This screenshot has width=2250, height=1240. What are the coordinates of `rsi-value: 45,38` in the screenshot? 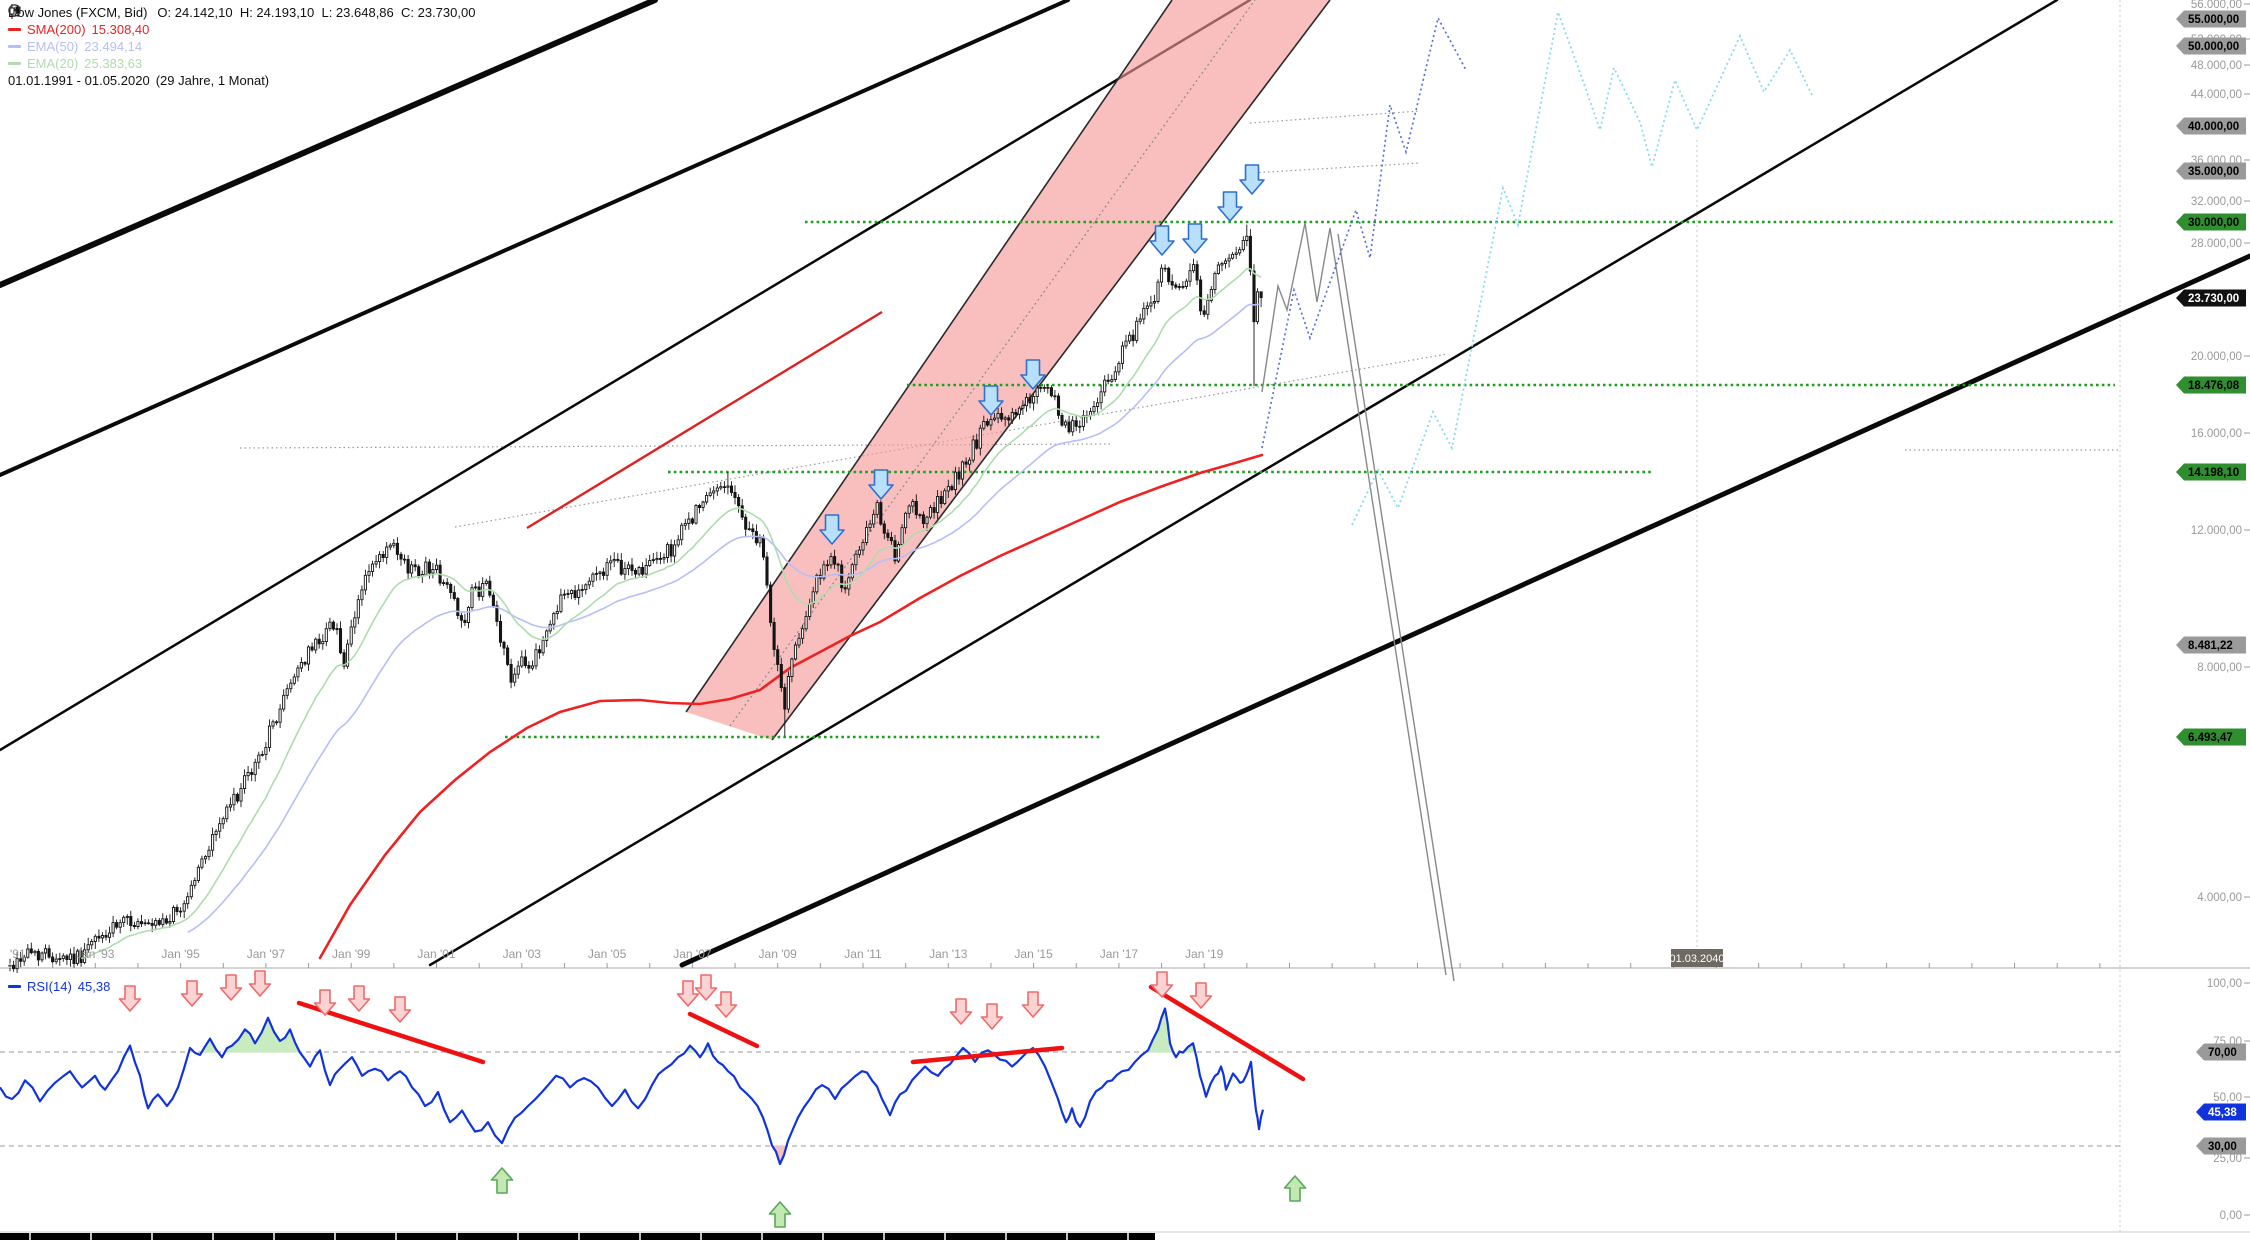 It's located at (94, 986).